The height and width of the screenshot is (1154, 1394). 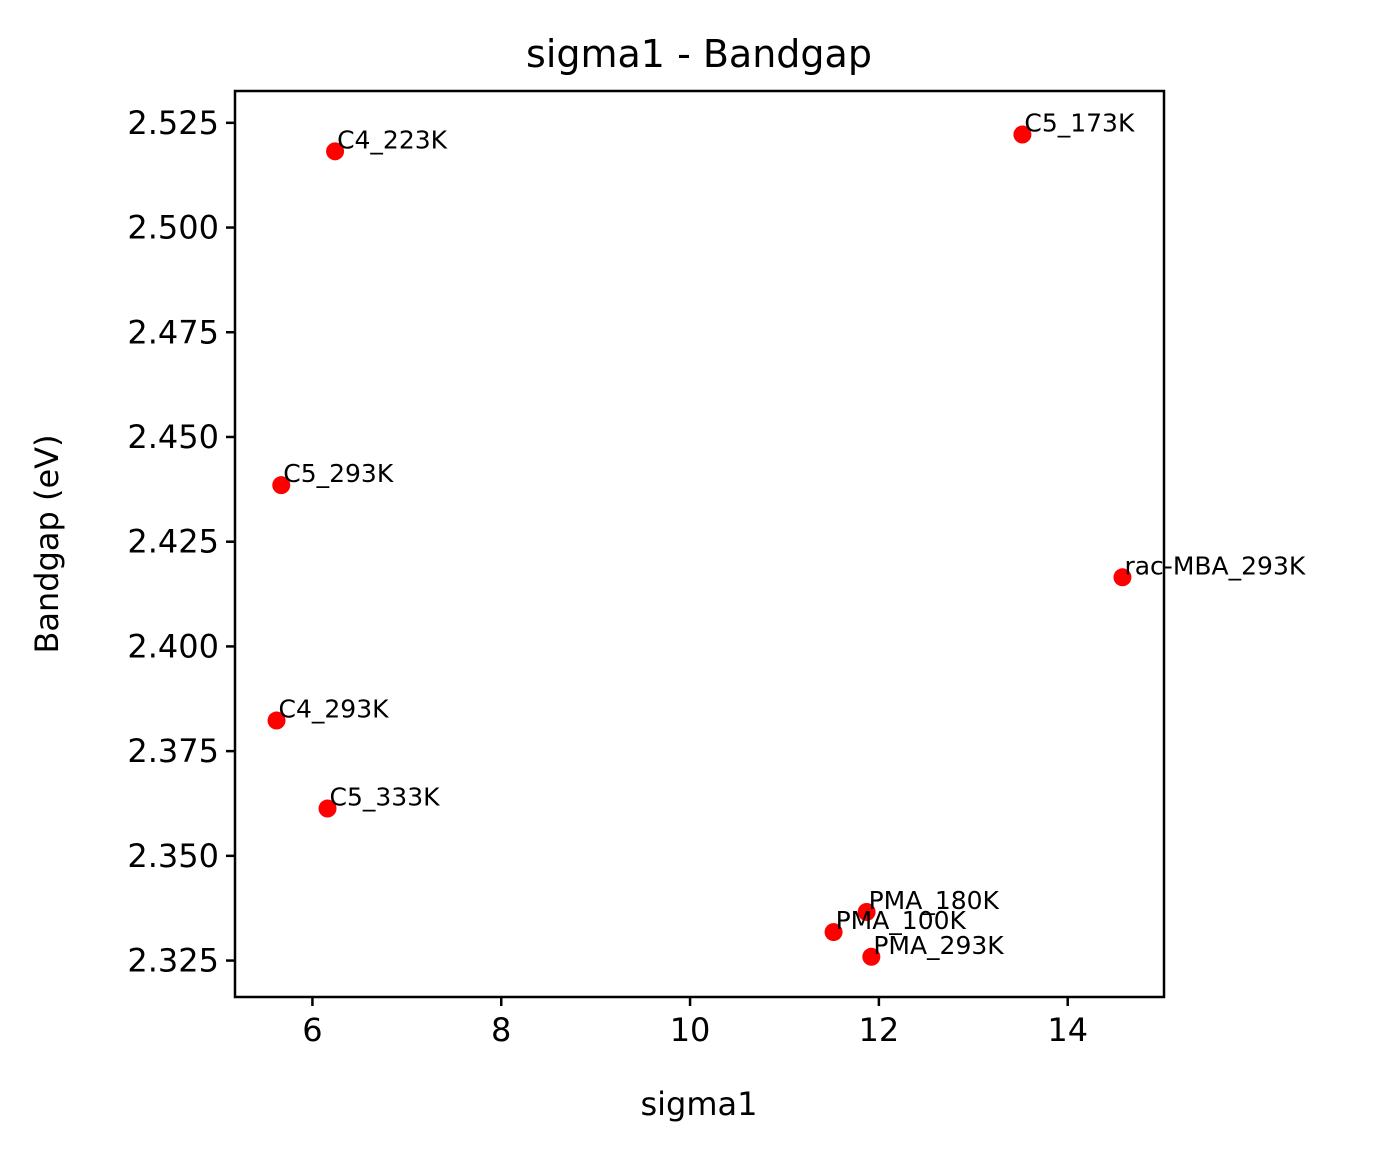 I want to click on x-tick-label: 8, so click(x=501, y=1030).